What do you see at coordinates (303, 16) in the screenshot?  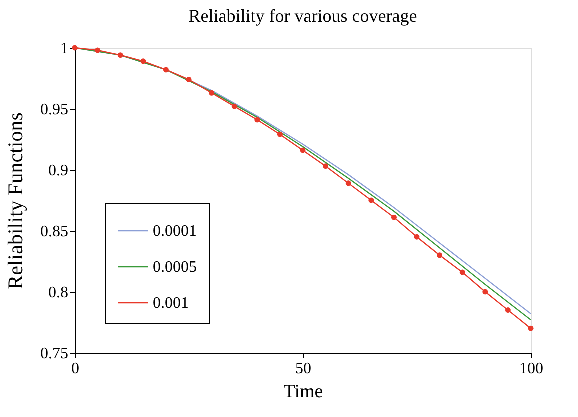 I see `chart-title: Reliability for various coverage` at bounding box center [303, 16].